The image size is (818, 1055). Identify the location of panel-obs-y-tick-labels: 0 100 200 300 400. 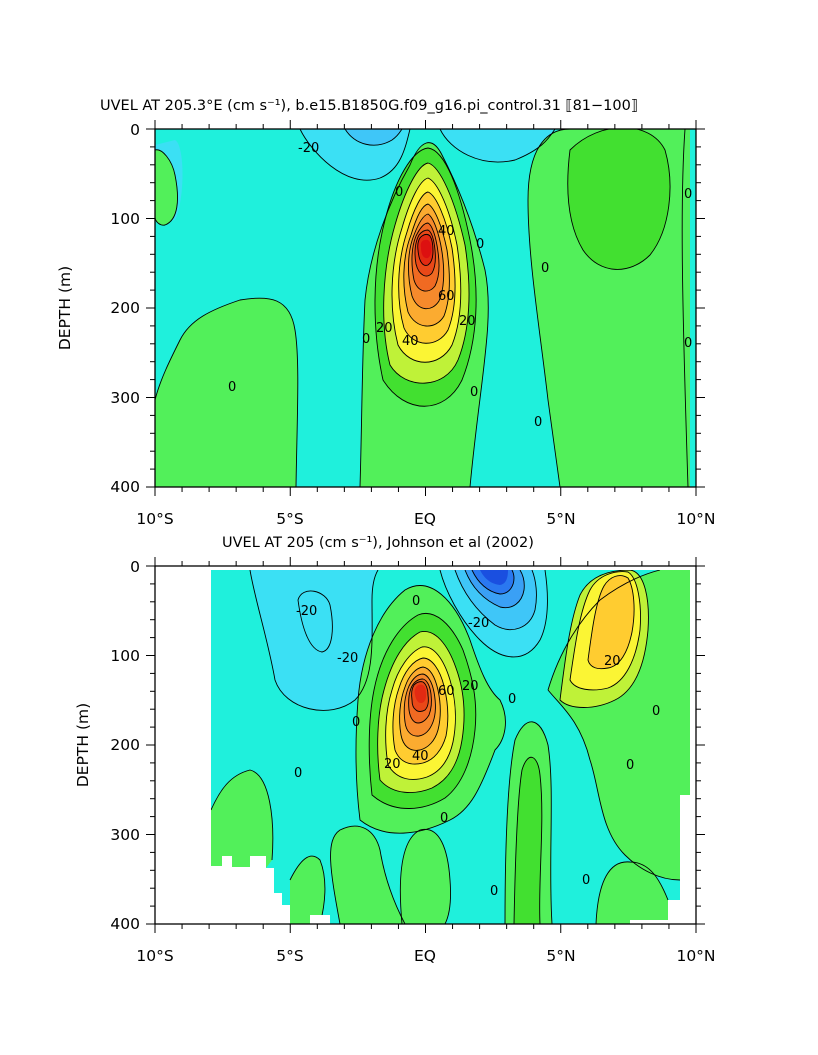
(125, 745).